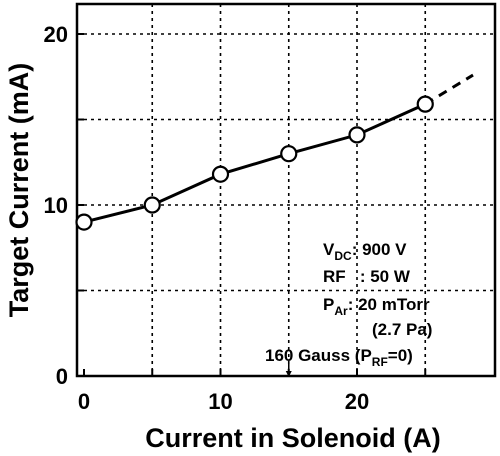 The height and width of the screenshot is (456, 500). Describe the element at coordinates (56, 34) in the screenshot. I see `y-tick-label: 20` at that location.